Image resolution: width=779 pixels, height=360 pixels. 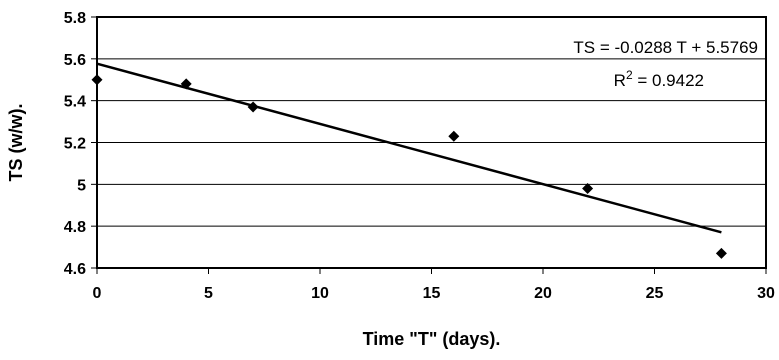 I want to click on y-axis-tick-labels: 4.6 4.8 5 5.2 5.4 5.6 5.8, so click(x=80, y=144).